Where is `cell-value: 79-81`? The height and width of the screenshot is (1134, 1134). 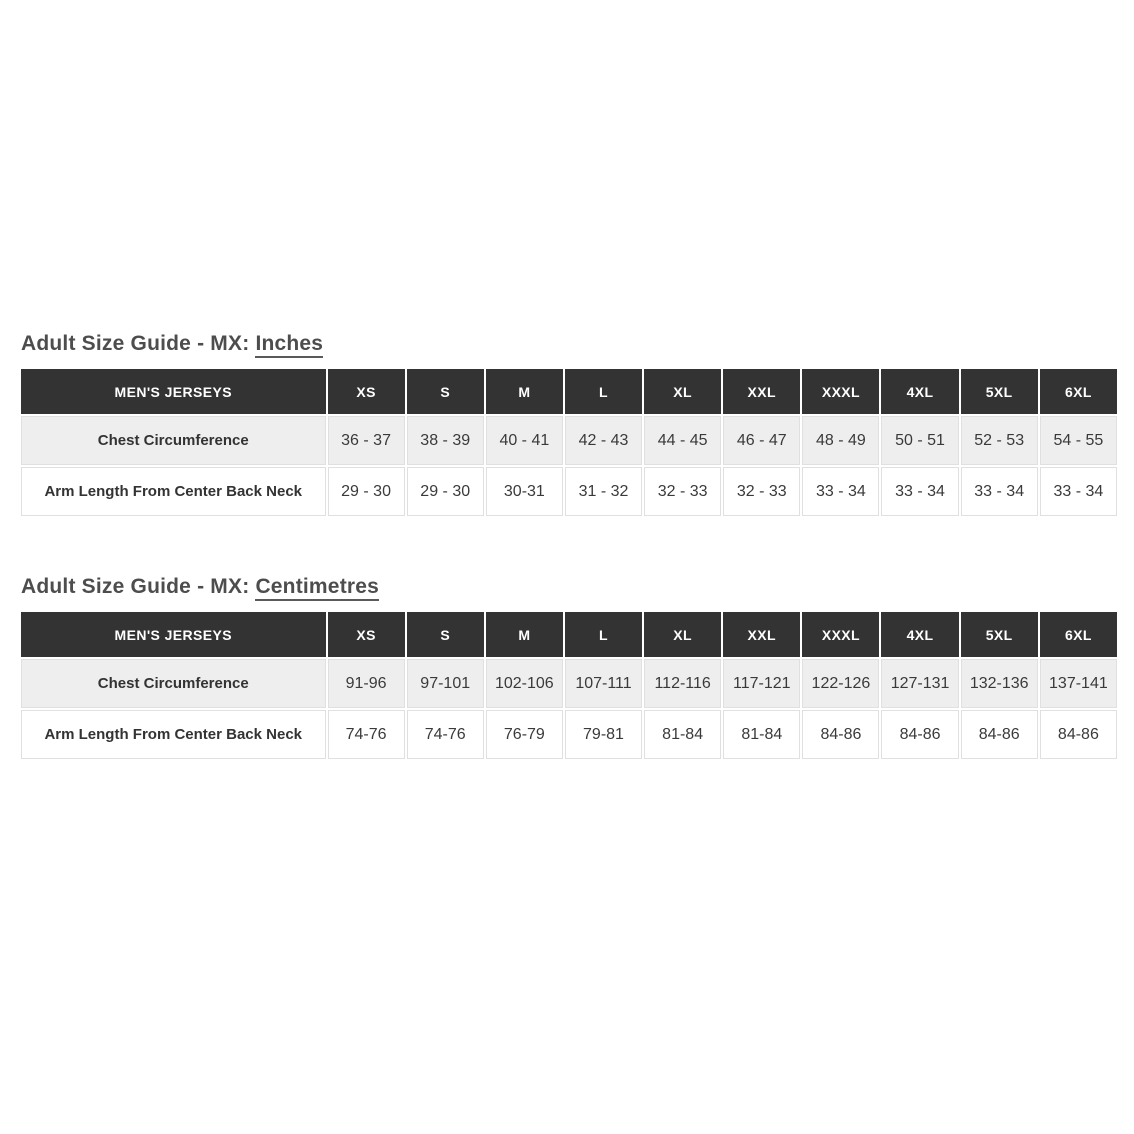 cell-value: 79-81 is located at coordinates (603, 734).